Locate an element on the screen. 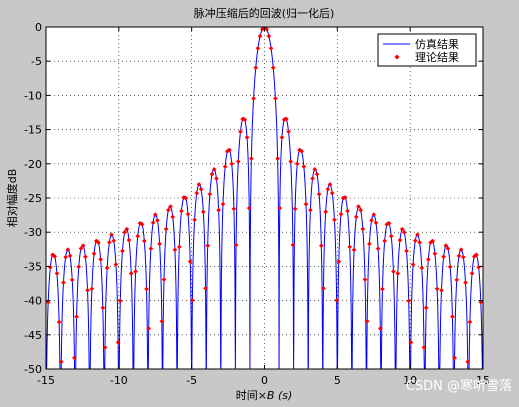  x-tick-label: -15 is located at coordinates (46, 380).